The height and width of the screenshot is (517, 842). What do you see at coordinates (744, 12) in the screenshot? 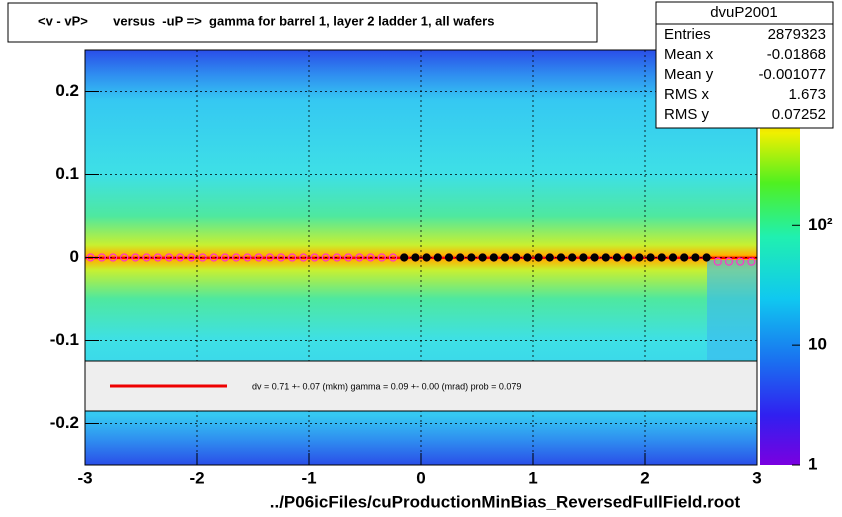
I see `stats-name: dvuP2001` at bounding box center [744, 12].